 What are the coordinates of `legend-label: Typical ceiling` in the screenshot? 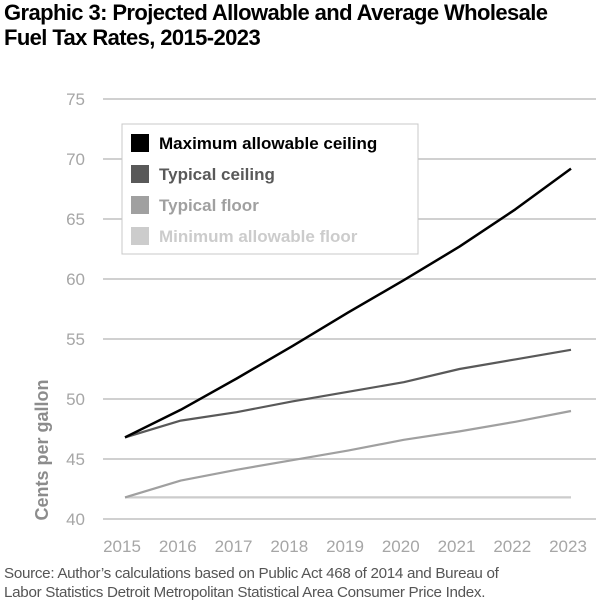 It's located at (217, 174).